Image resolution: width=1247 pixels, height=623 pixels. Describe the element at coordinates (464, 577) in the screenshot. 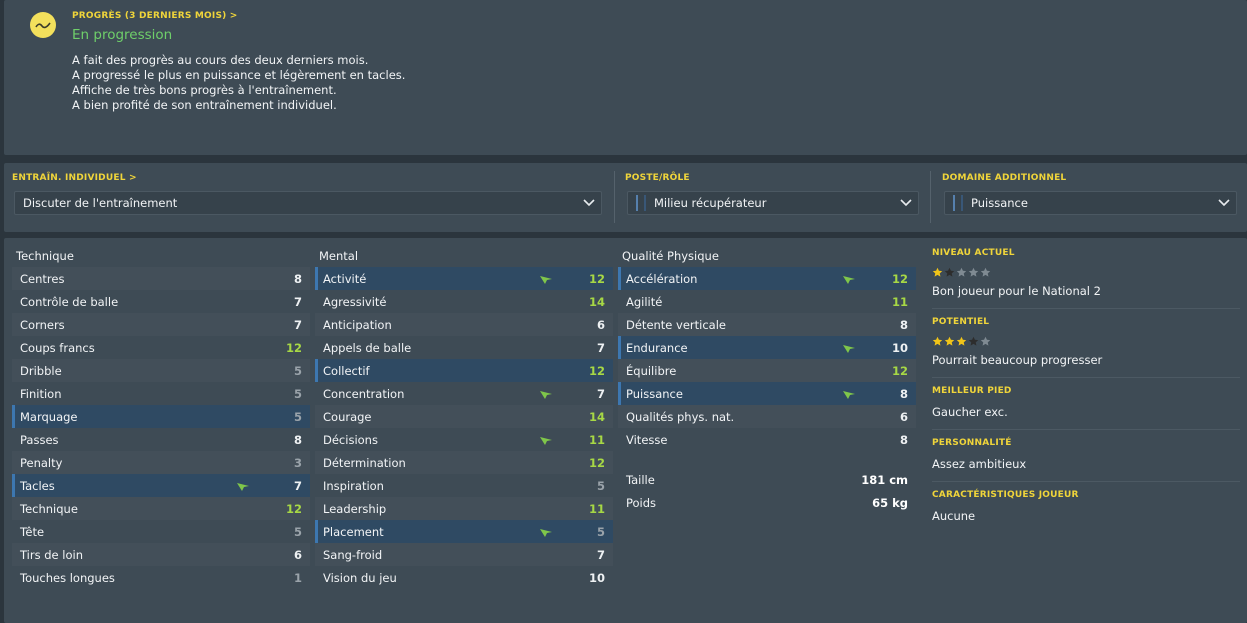

I see `attribute-row: Vision du jeu 10` at that location.